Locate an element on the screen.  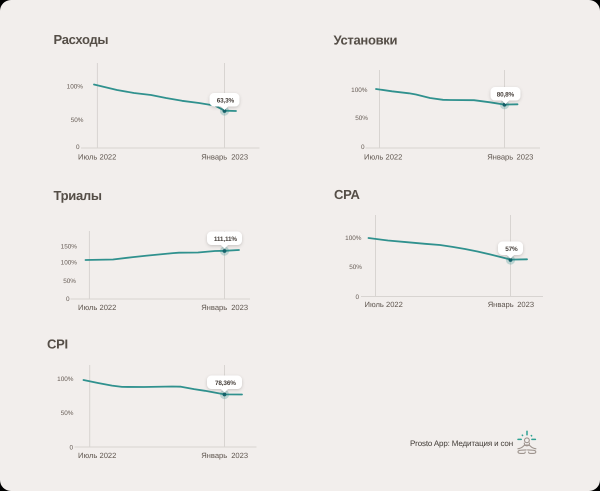
svg-text: Расходы is located at coordinates (81, 39).